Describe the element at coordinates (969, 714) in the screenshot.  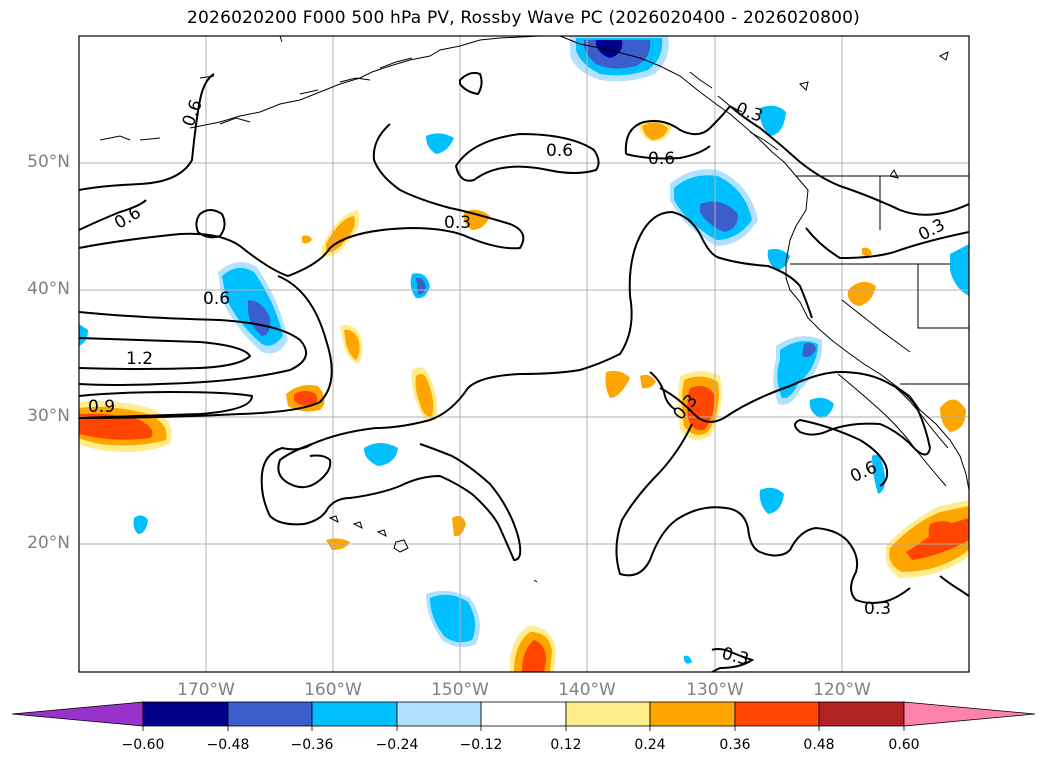
I see `colorbar-extend-high` at that location.